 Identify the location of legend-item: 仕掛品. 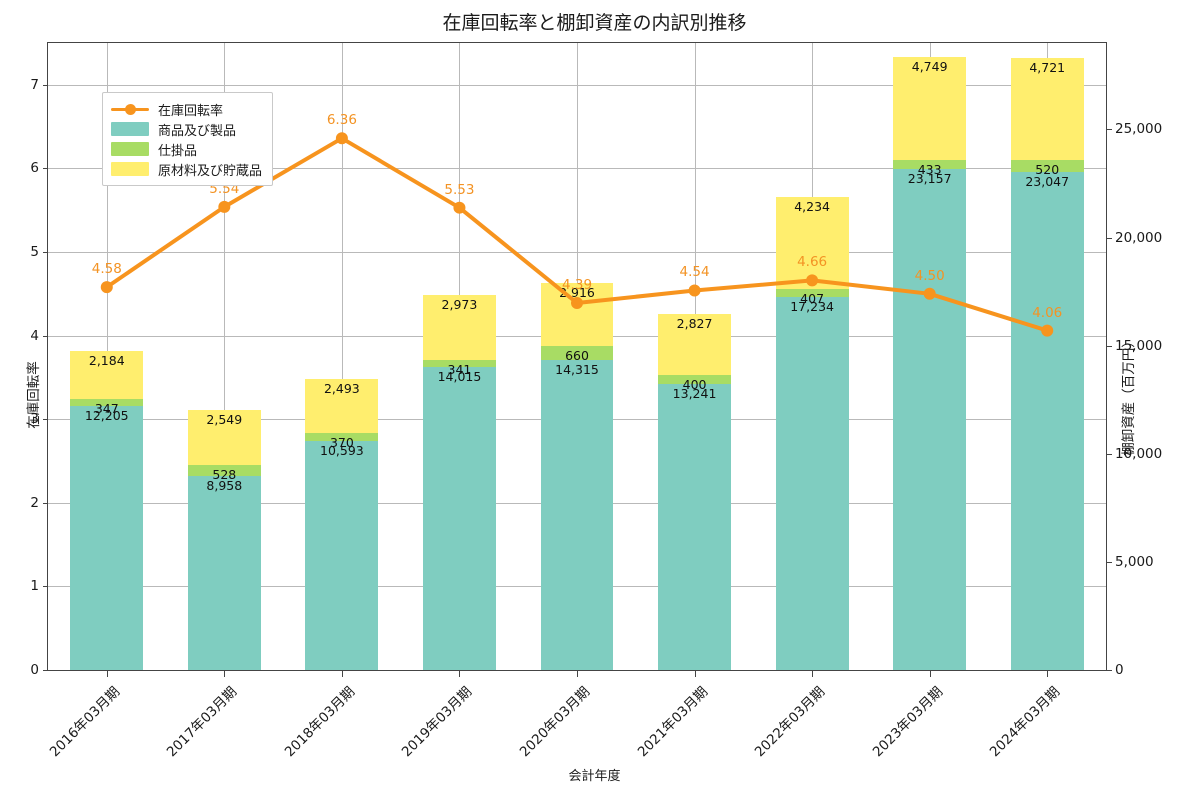
(186, 149).